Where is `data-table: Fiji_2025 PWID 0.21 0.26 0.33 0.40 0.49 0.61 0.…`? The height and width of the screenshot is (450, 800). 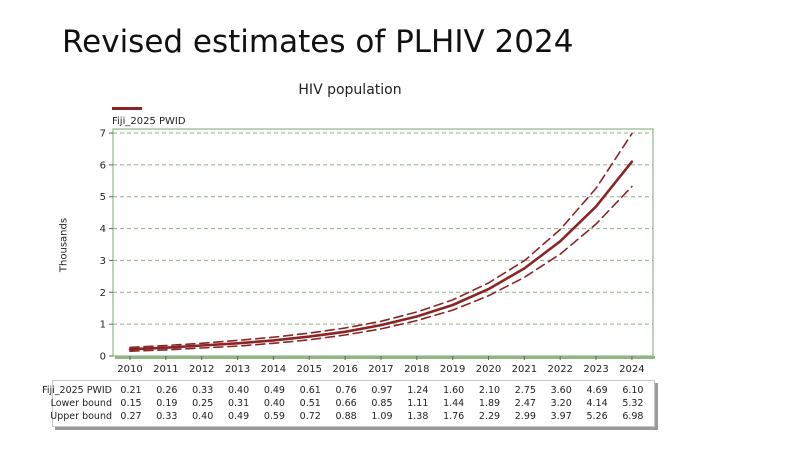
data-table: Fiji_2025 PWID 0.21 0.26 0.33 0.40 0.49 0.61 0.… is located at coordinates (348, 403).